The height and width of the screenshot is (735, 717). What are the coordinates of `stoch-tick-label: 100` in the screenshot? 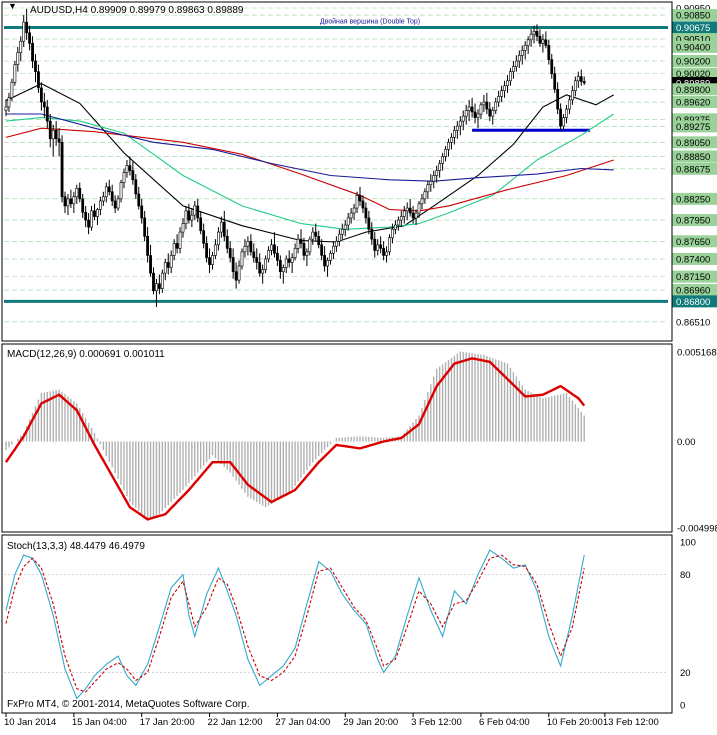 It's located at (688, 543).